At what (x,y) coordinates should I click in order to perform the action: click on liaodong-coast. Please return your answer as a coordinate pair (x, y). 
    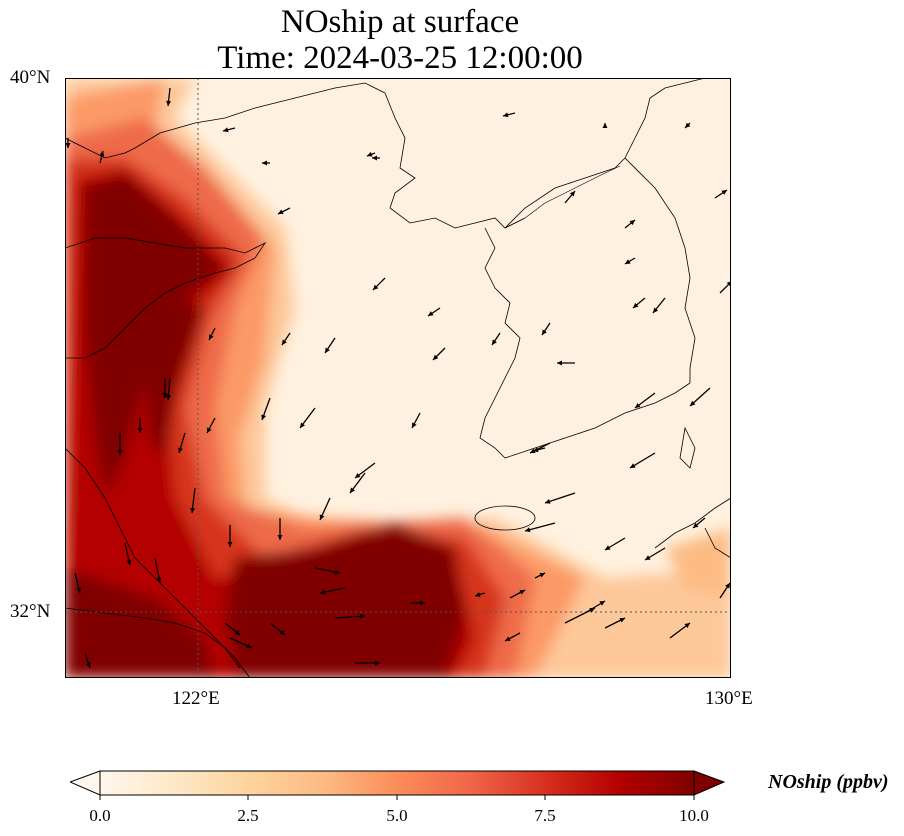
    Looking at the image, I should click on (330, 155).